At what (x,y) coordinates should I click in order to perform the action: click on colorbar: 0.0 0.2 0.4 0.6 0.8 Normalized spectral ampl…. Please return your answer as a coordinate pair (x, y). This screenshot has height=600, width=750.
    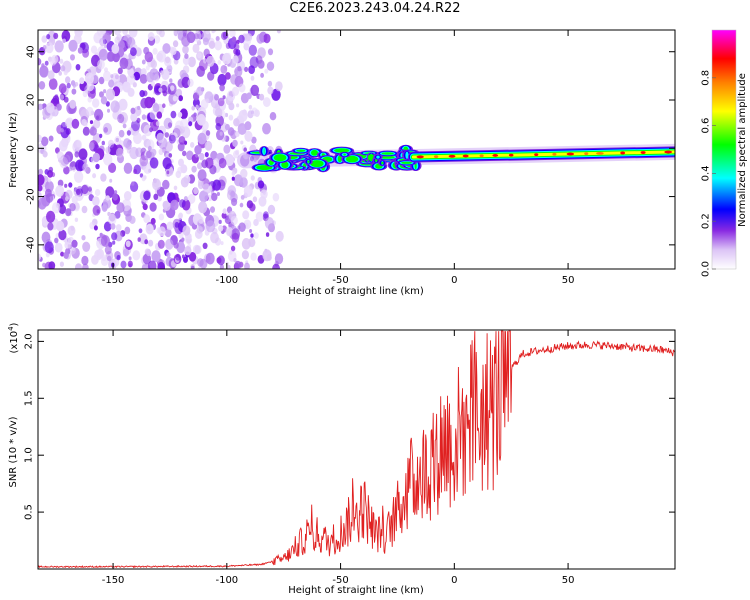
    Looking at the image, I should click on (724, 153).